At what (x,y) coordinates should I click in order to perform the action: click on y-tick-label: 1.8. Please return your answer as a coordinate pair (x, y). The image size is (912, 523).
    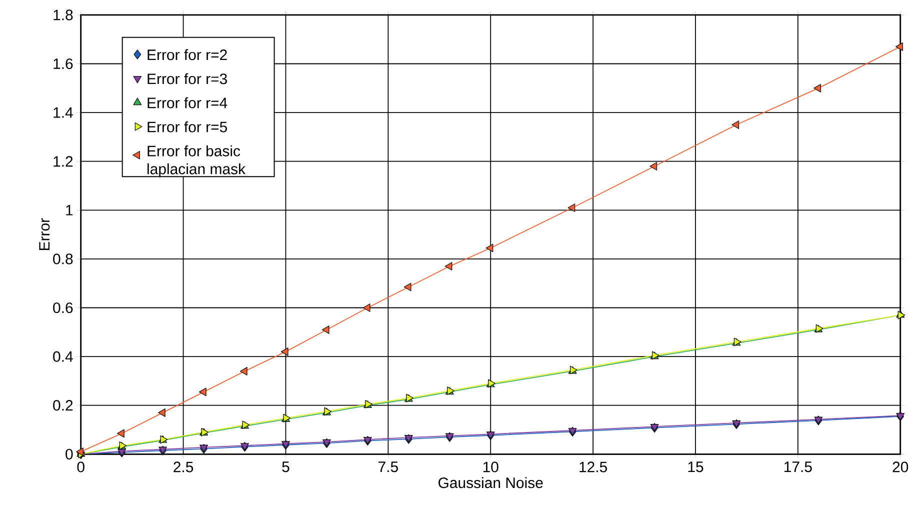
    Looking at the image, I should click on (63, 15).